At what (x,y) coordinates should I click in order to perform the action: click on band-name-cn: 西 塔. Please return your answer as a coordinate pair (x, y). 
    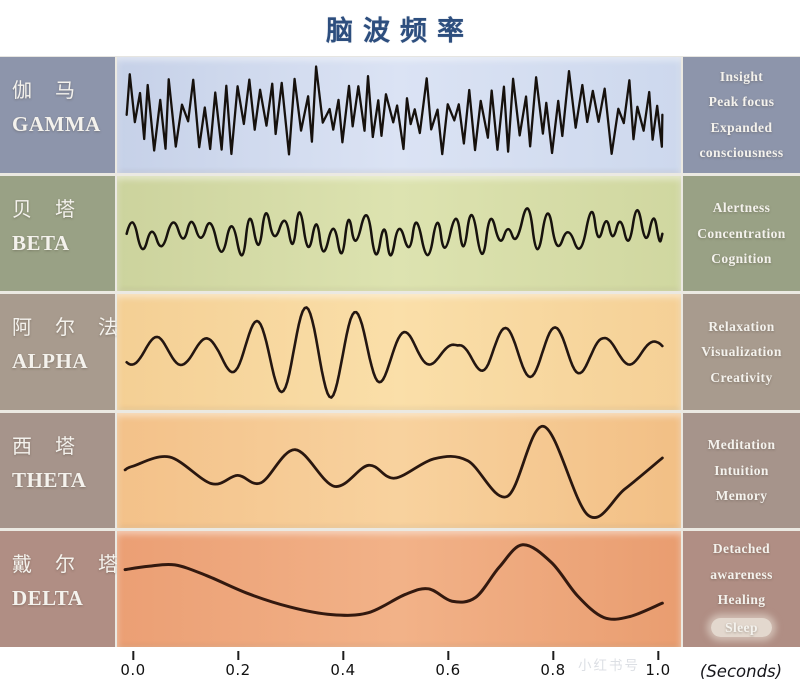
    Looking at the image, I should click on (48, 446).